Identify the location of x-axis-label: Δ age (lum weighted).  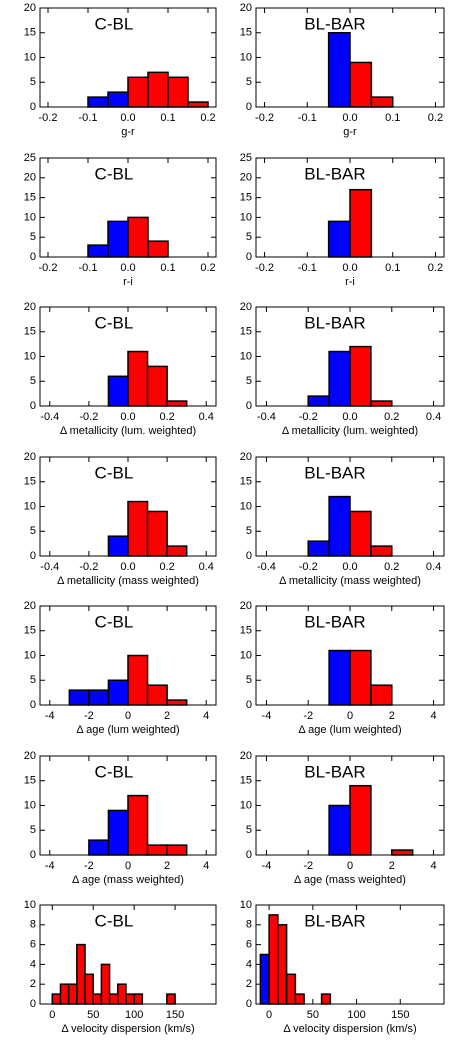
(127, 730).